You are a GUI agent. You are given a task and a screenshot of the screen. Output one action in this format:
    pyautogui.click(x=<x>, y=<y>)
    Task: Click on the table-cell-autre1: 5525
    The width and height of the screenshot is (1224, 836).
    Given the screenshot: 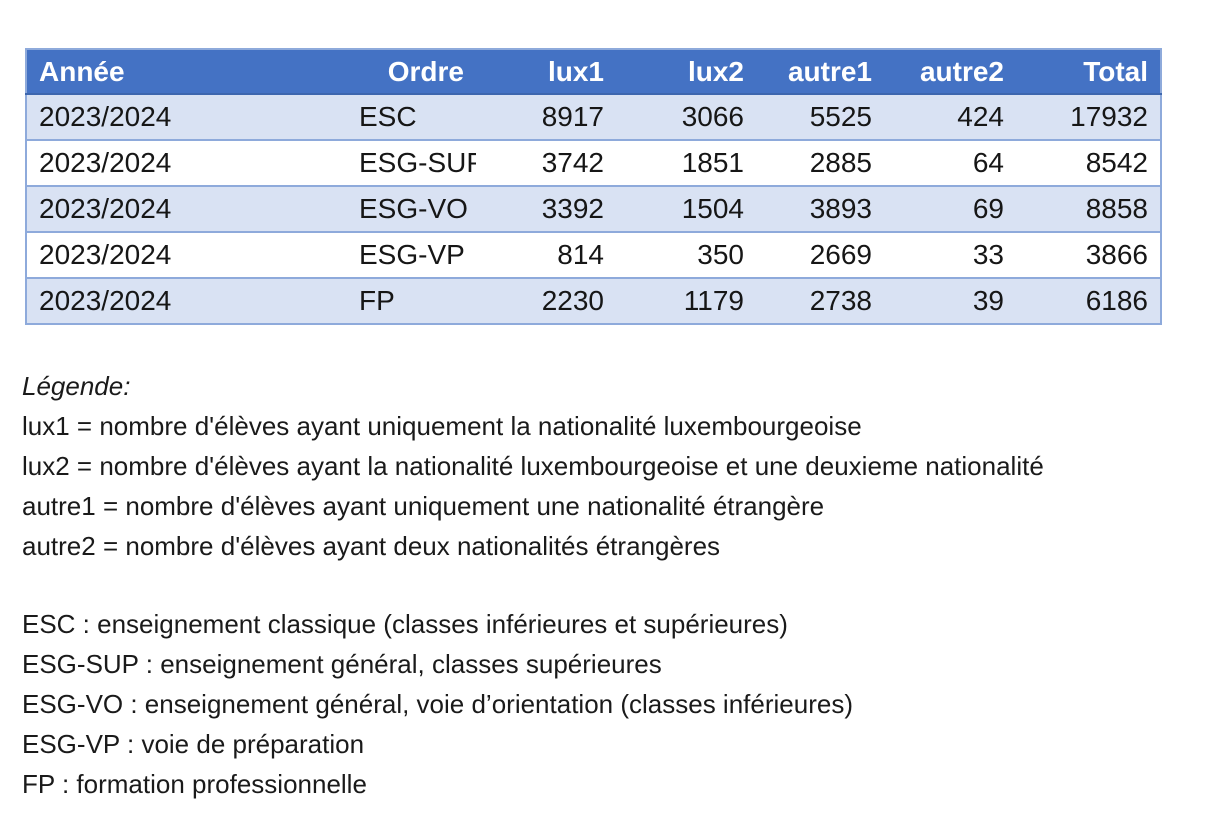 What is the action you would take?
    pyautogui.click(x=820, y=117)
    